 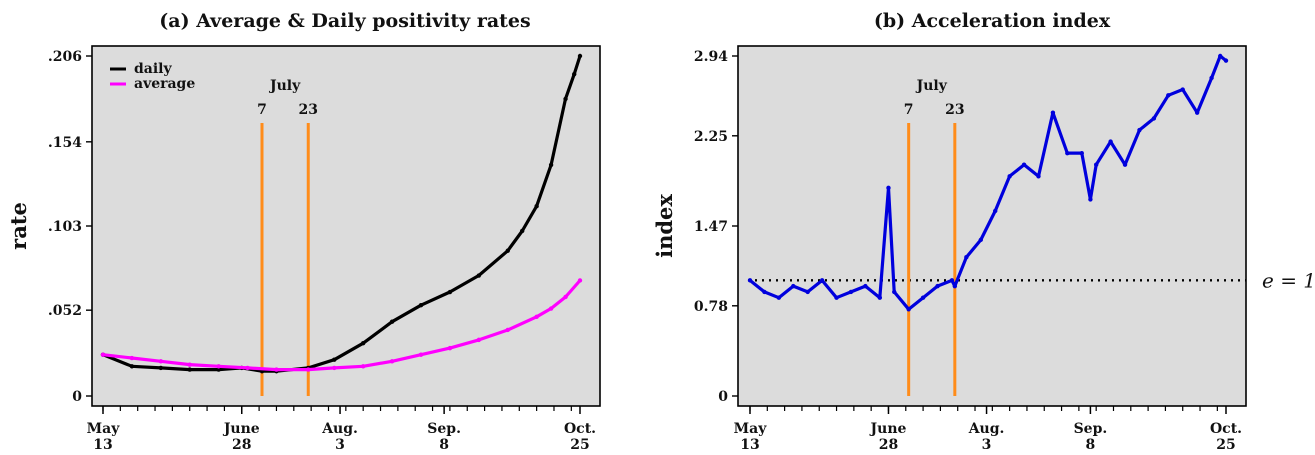 What do you see at coordinates (444, 445) in the screenshot?
I see `x-tick-label: 8` at bounding box center [444, 445].